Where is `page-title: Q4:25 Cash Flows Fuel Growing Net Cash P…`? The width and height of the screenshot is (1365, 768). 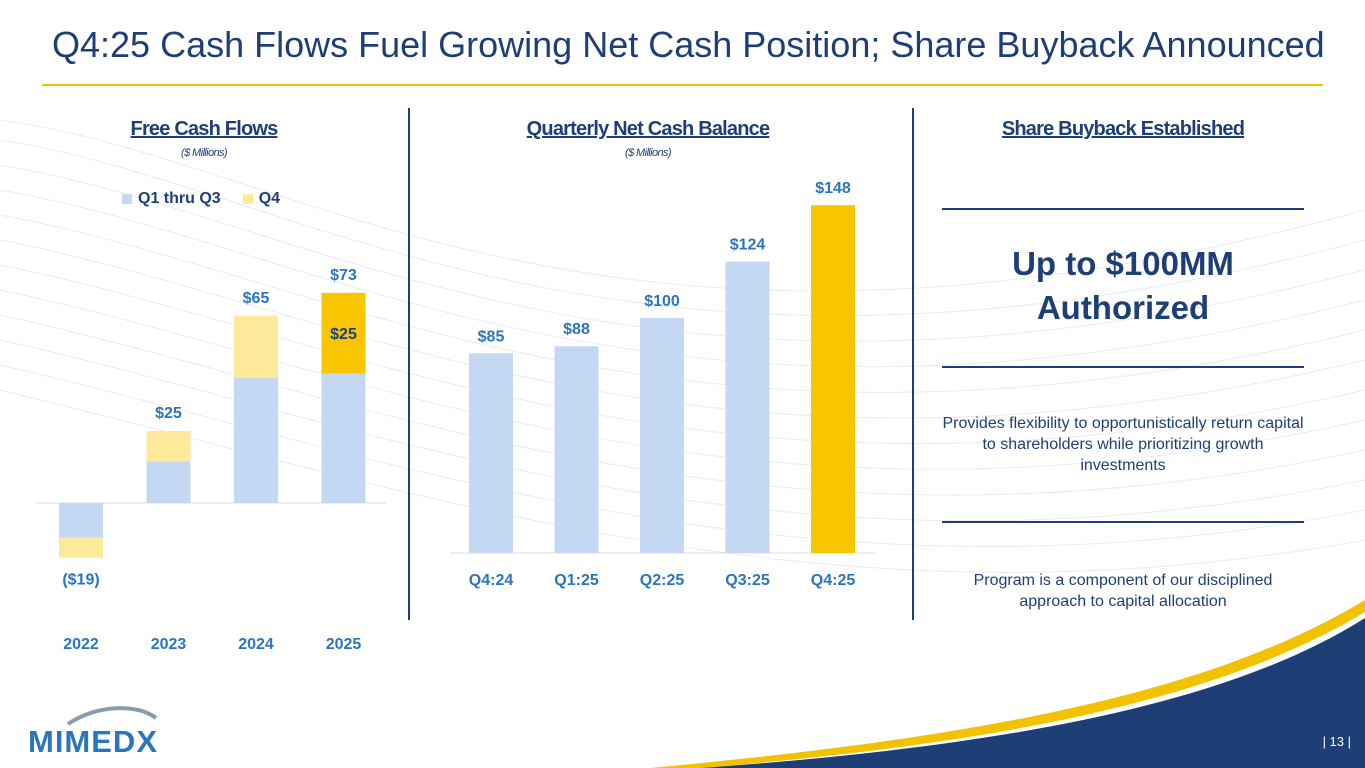 page-title: Q4:25 Cash Flows Fuel Growing Net Cash P… is located at coordinates (688, 44).